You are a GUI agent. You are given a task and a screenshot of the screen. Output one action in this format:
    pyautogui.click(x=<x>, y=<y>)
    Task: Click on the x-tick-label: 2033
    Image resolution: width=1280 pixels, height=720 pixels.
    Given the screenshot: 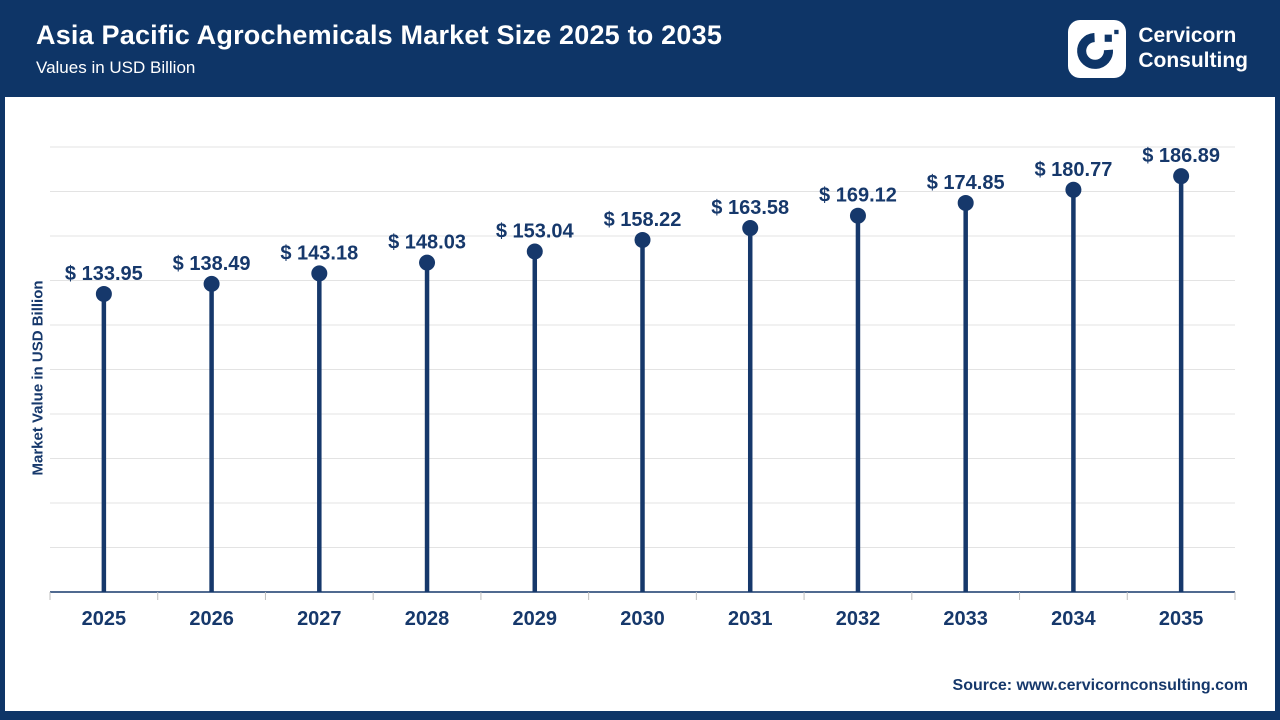 What is the action you would take?
    pyautogui.click(x=965, y=619)
    